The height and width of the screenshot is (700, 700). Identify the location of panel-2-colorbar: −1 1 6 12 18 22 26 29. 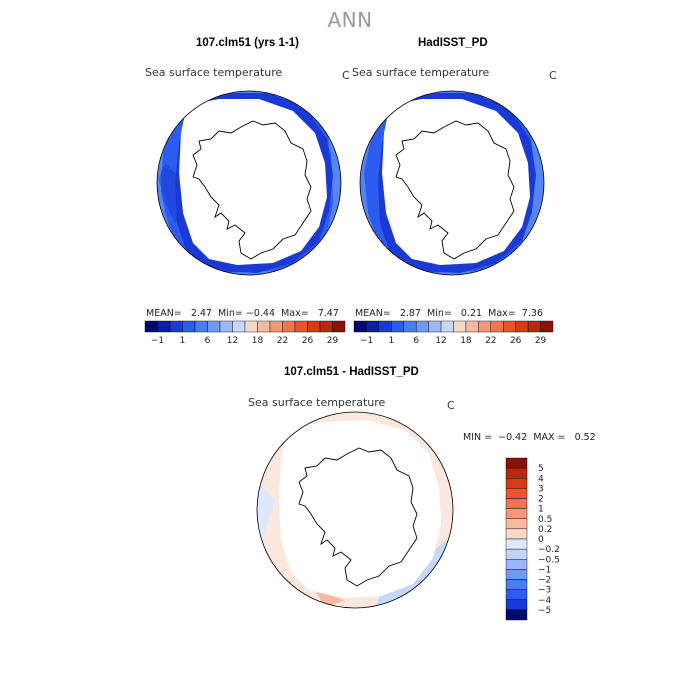
(453, 333).